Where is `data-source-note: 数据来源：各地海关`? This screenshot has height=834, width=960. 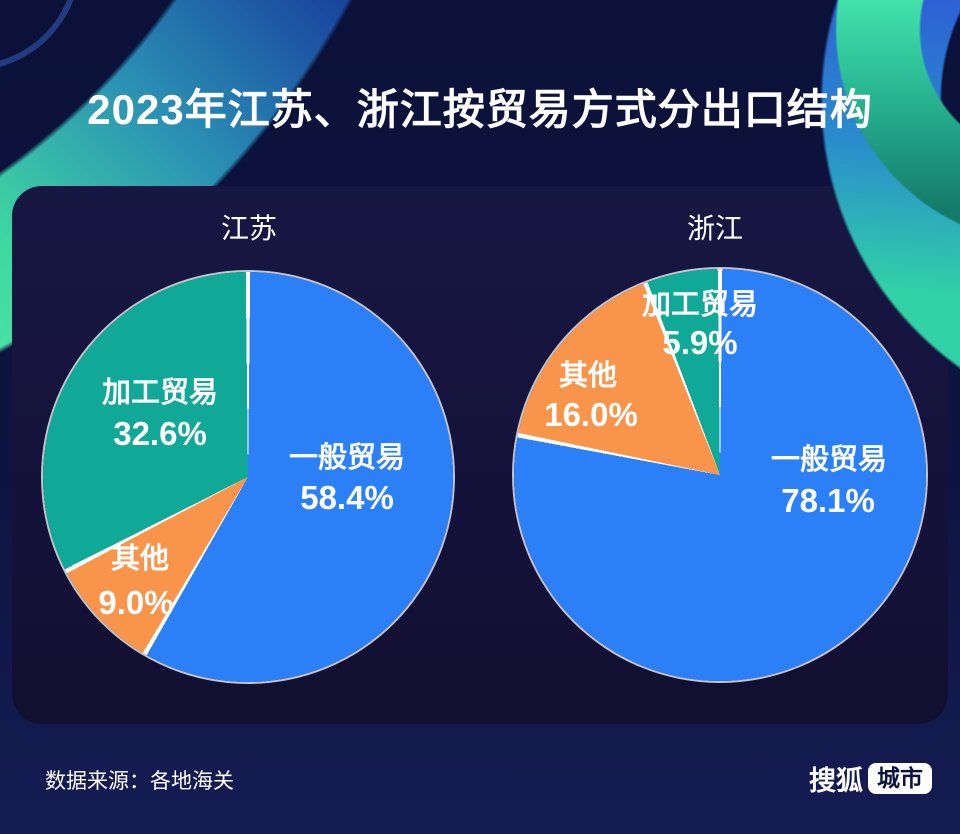
data-source-note: 数据来源：各地海关 is located at coordinates (139, 781).